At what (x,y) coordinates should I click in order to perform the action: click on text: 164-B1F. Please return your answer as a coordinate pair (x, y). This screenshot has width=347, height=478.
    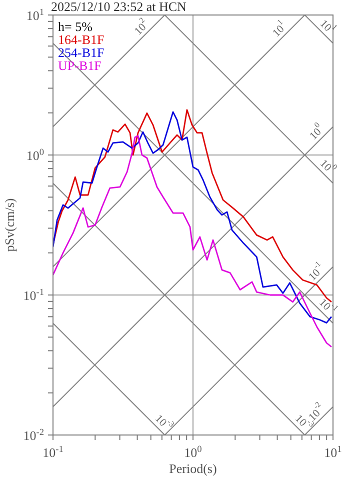
    Looking at the image, I should click on (81, 39).